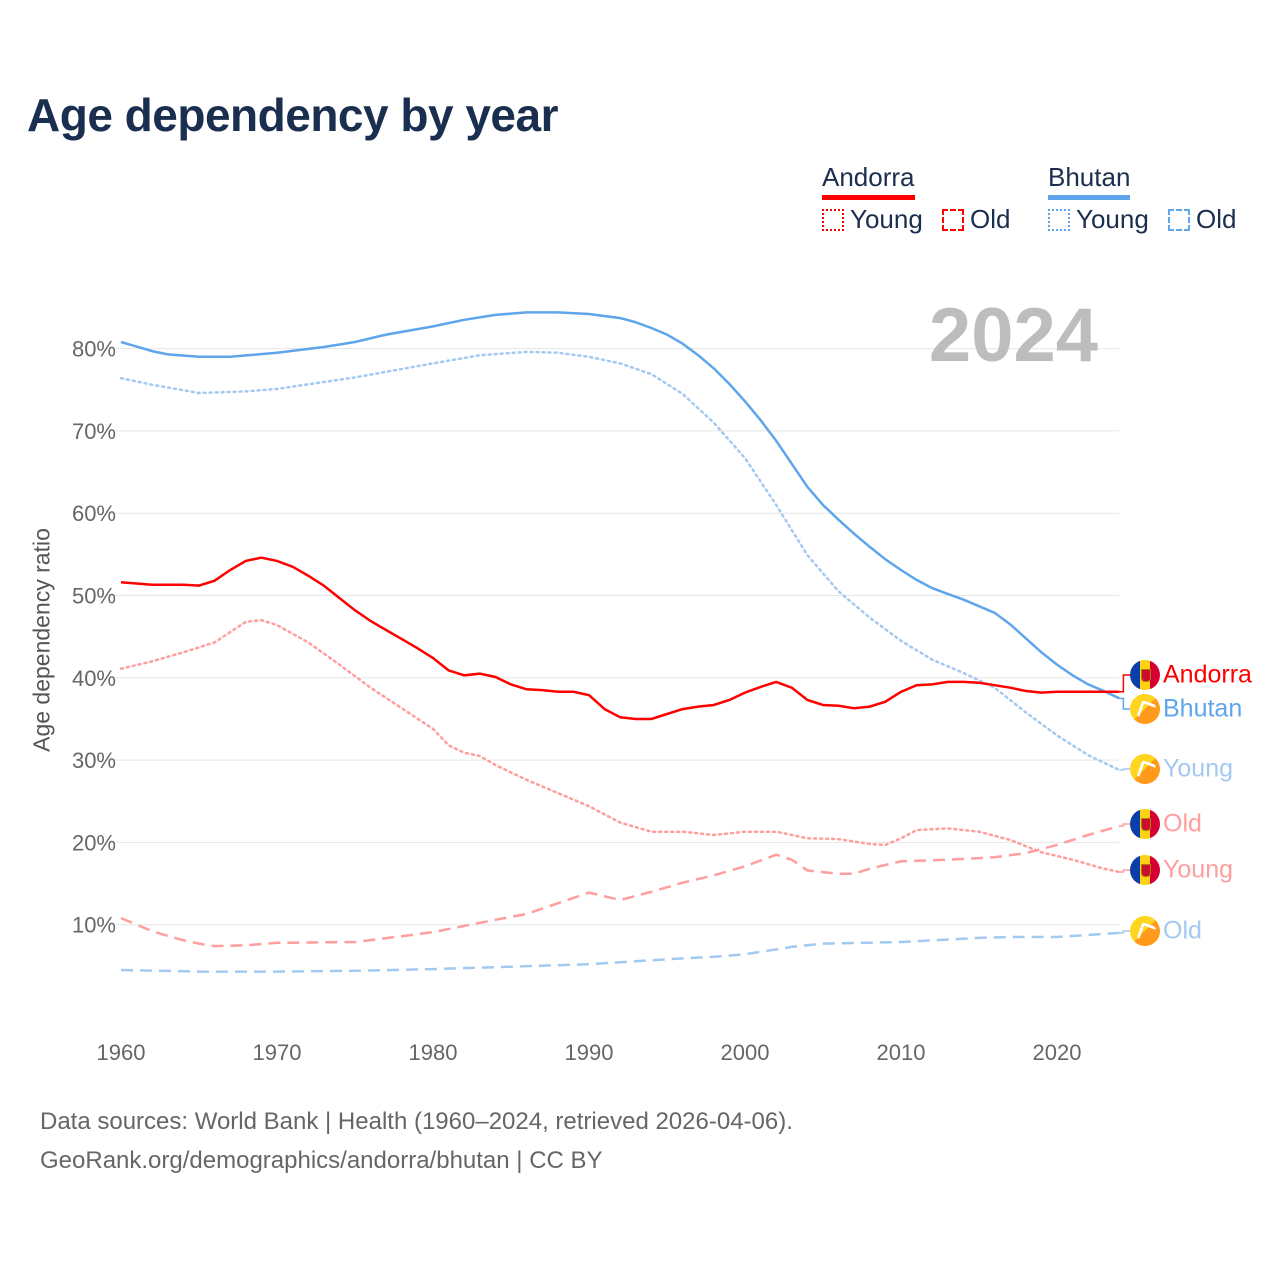  Describe the element at coordinates (1203, 708) in the screenshot. I see `end-label: Bhutan` at that location.